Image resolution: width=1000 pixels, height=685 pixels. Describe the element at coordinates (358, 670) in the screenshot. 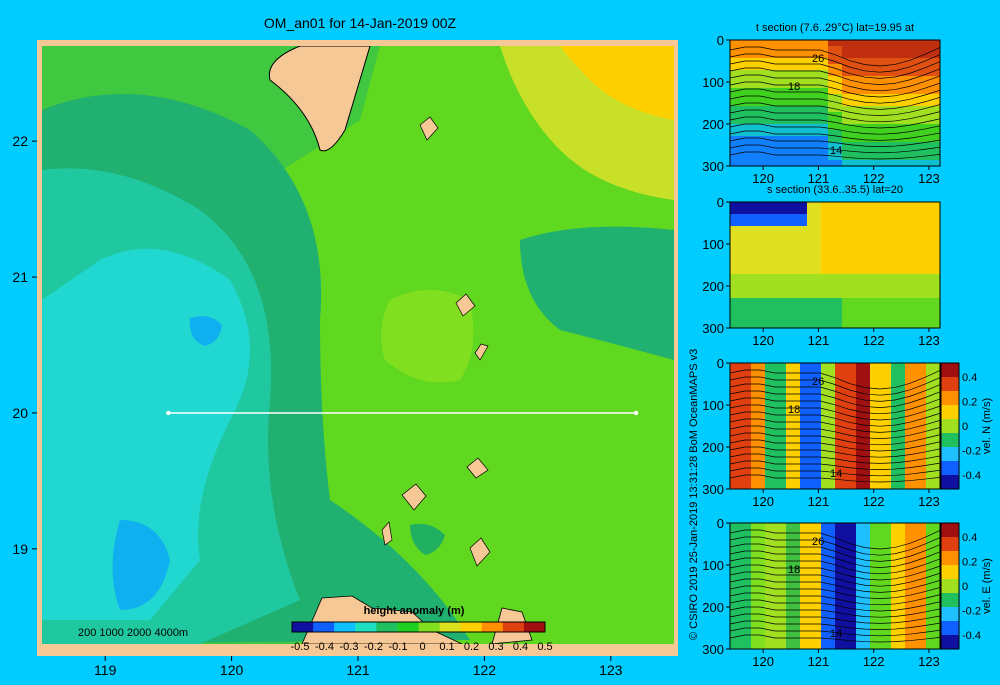

I see `map-x-tick-label: 121` at that location.